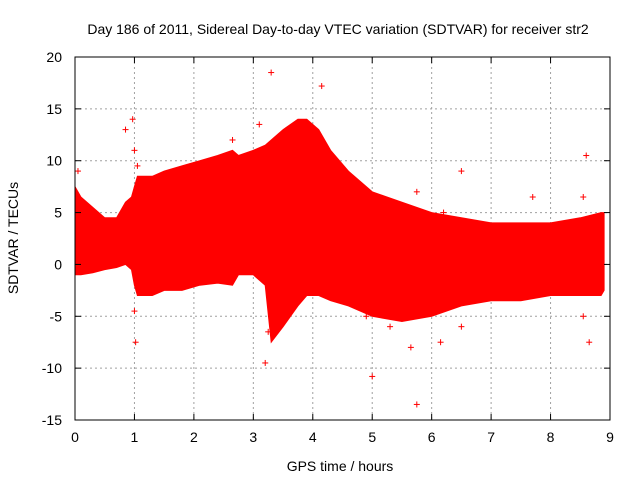  What do you see at coordinates (610, 437) in the screenshot?
I see `x-tick-label: 9` at bounding box center [610, 437].